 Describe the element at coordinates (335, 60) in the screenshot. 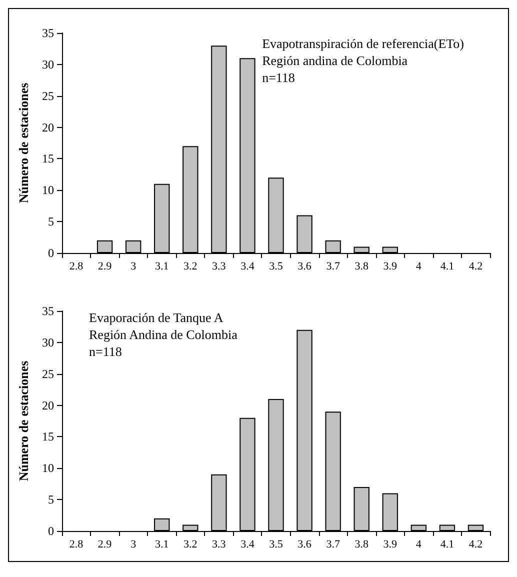

I see `annotation: Región andina de Colombia` at that location.